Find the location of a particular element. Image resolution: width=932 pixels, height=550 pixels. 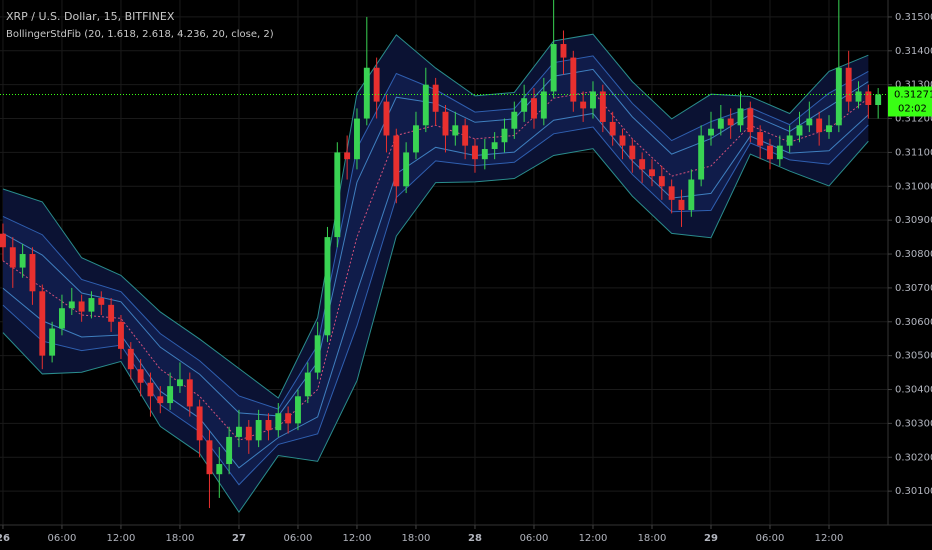

last-price-label: 0.31271 is located at coordinates (913, 95).